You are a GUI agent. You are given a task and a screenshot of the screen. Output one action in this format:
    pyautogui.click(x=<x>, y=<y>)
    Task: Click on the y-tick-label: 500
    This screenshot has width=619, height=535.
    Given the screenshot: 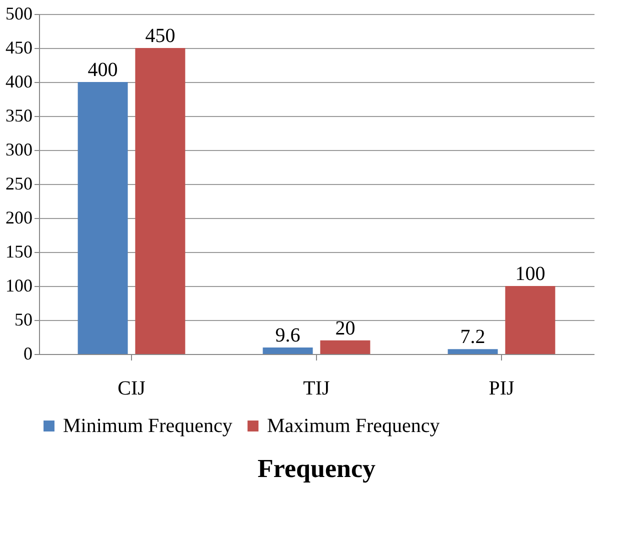 What is the action you would take?
    pyautogui.click(x=19, y=14)
    